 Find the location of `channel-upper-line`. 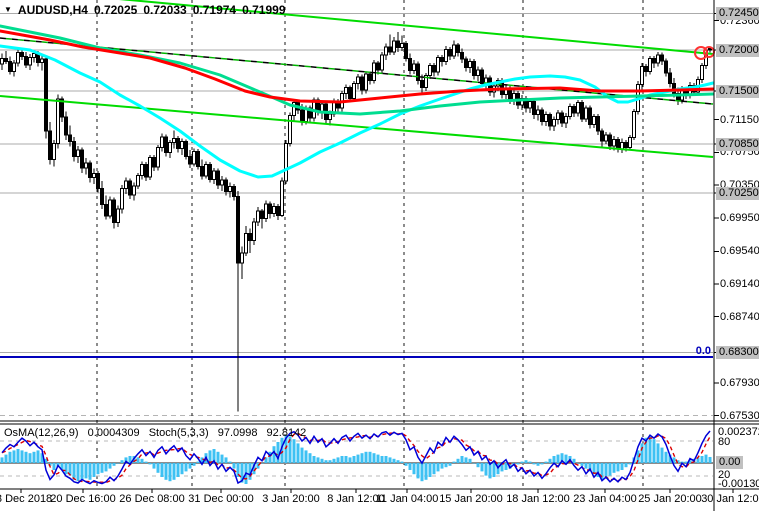

channel-upper-line is located at coordinates (416, 27).